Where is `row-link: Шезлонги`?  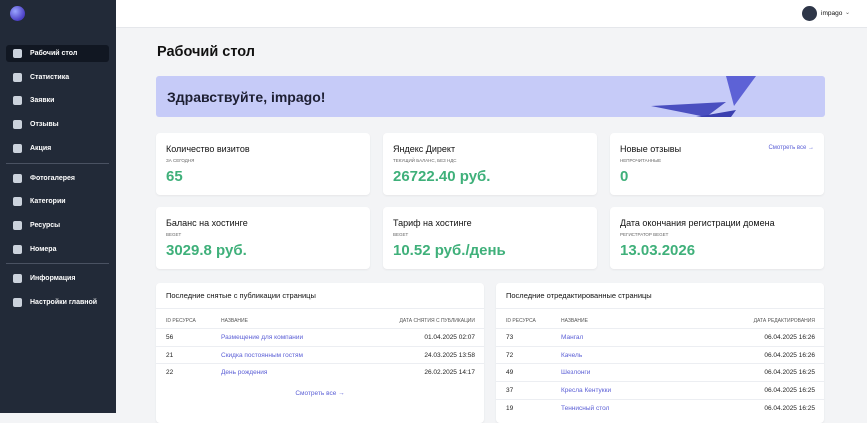 row-link: Шезлонги is located at coordinates (576, 373).